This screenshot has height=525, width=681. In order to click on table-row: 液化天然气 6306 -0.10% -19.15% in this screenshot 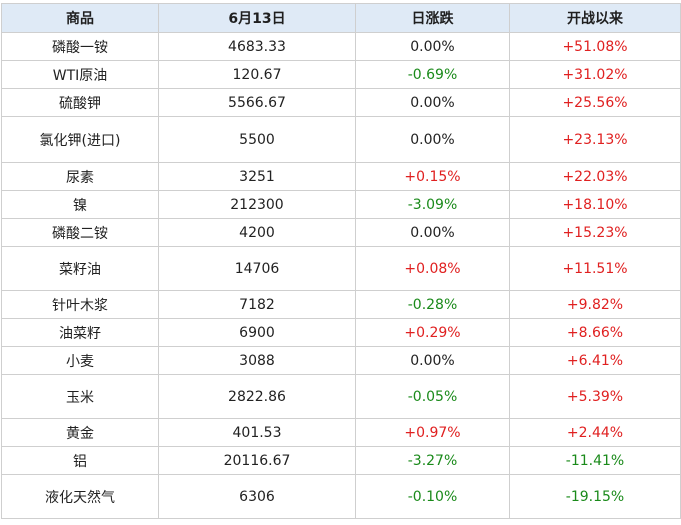, I will do `click(341, 496)`.